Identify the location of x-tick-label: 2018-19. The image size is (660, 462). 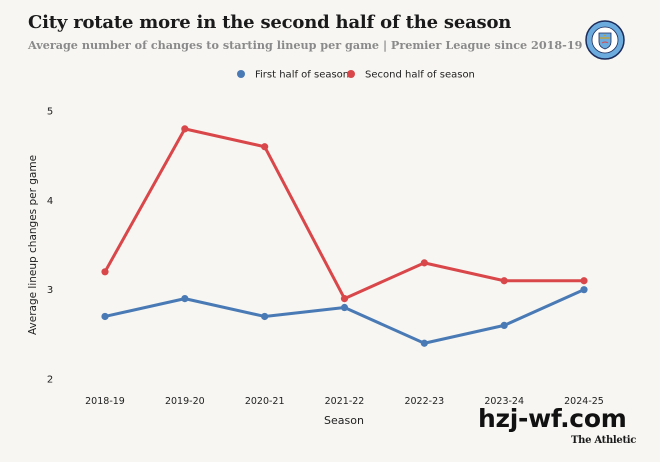
(105, 401).